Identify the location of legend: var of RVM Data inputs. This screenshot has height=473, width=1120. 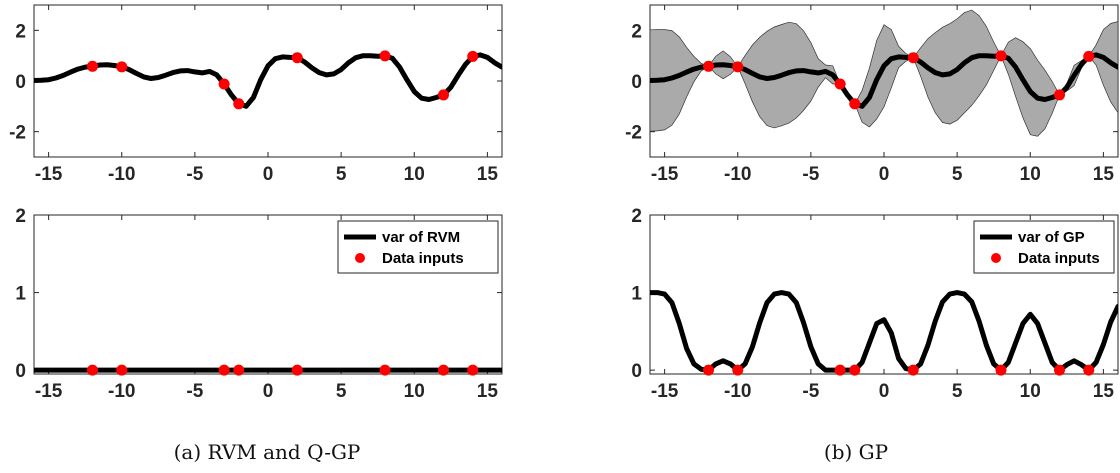
(418, 247).